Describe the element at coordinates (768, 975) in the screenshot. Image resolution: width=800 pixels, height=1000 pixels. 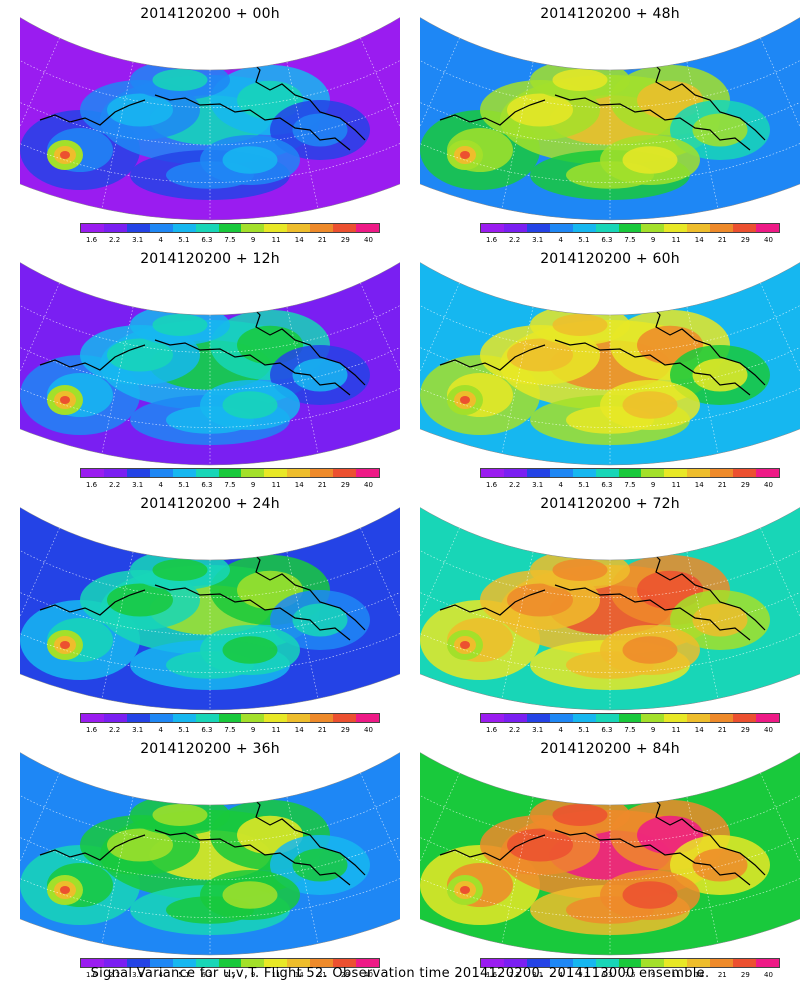
I see `colorbar-tick-label: 40` at that location.